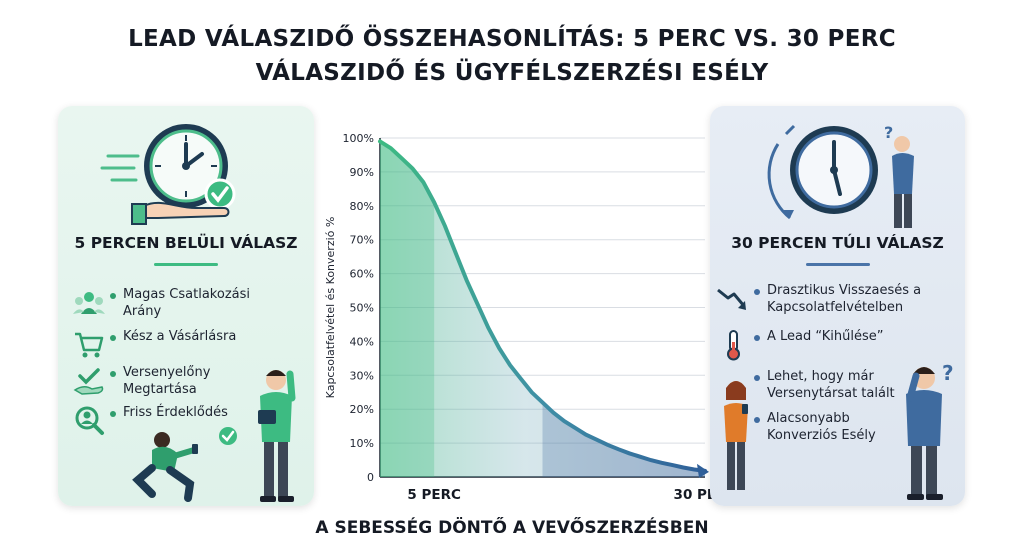  I want to click on series-arrow-head, so click(703, 470).